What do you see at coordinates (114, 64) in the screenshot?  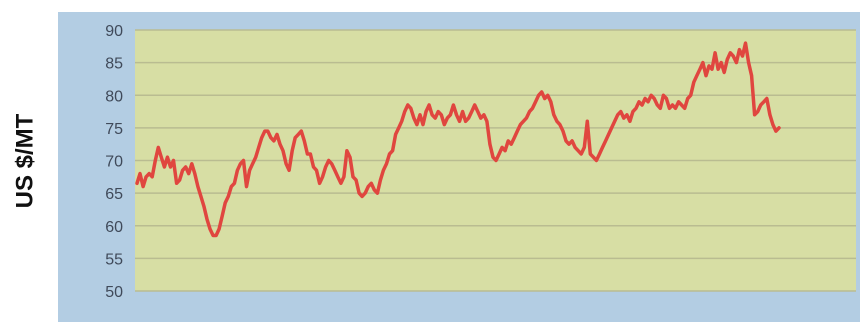 I see `y-tick-label: 85` at bounding box center [114, 64].